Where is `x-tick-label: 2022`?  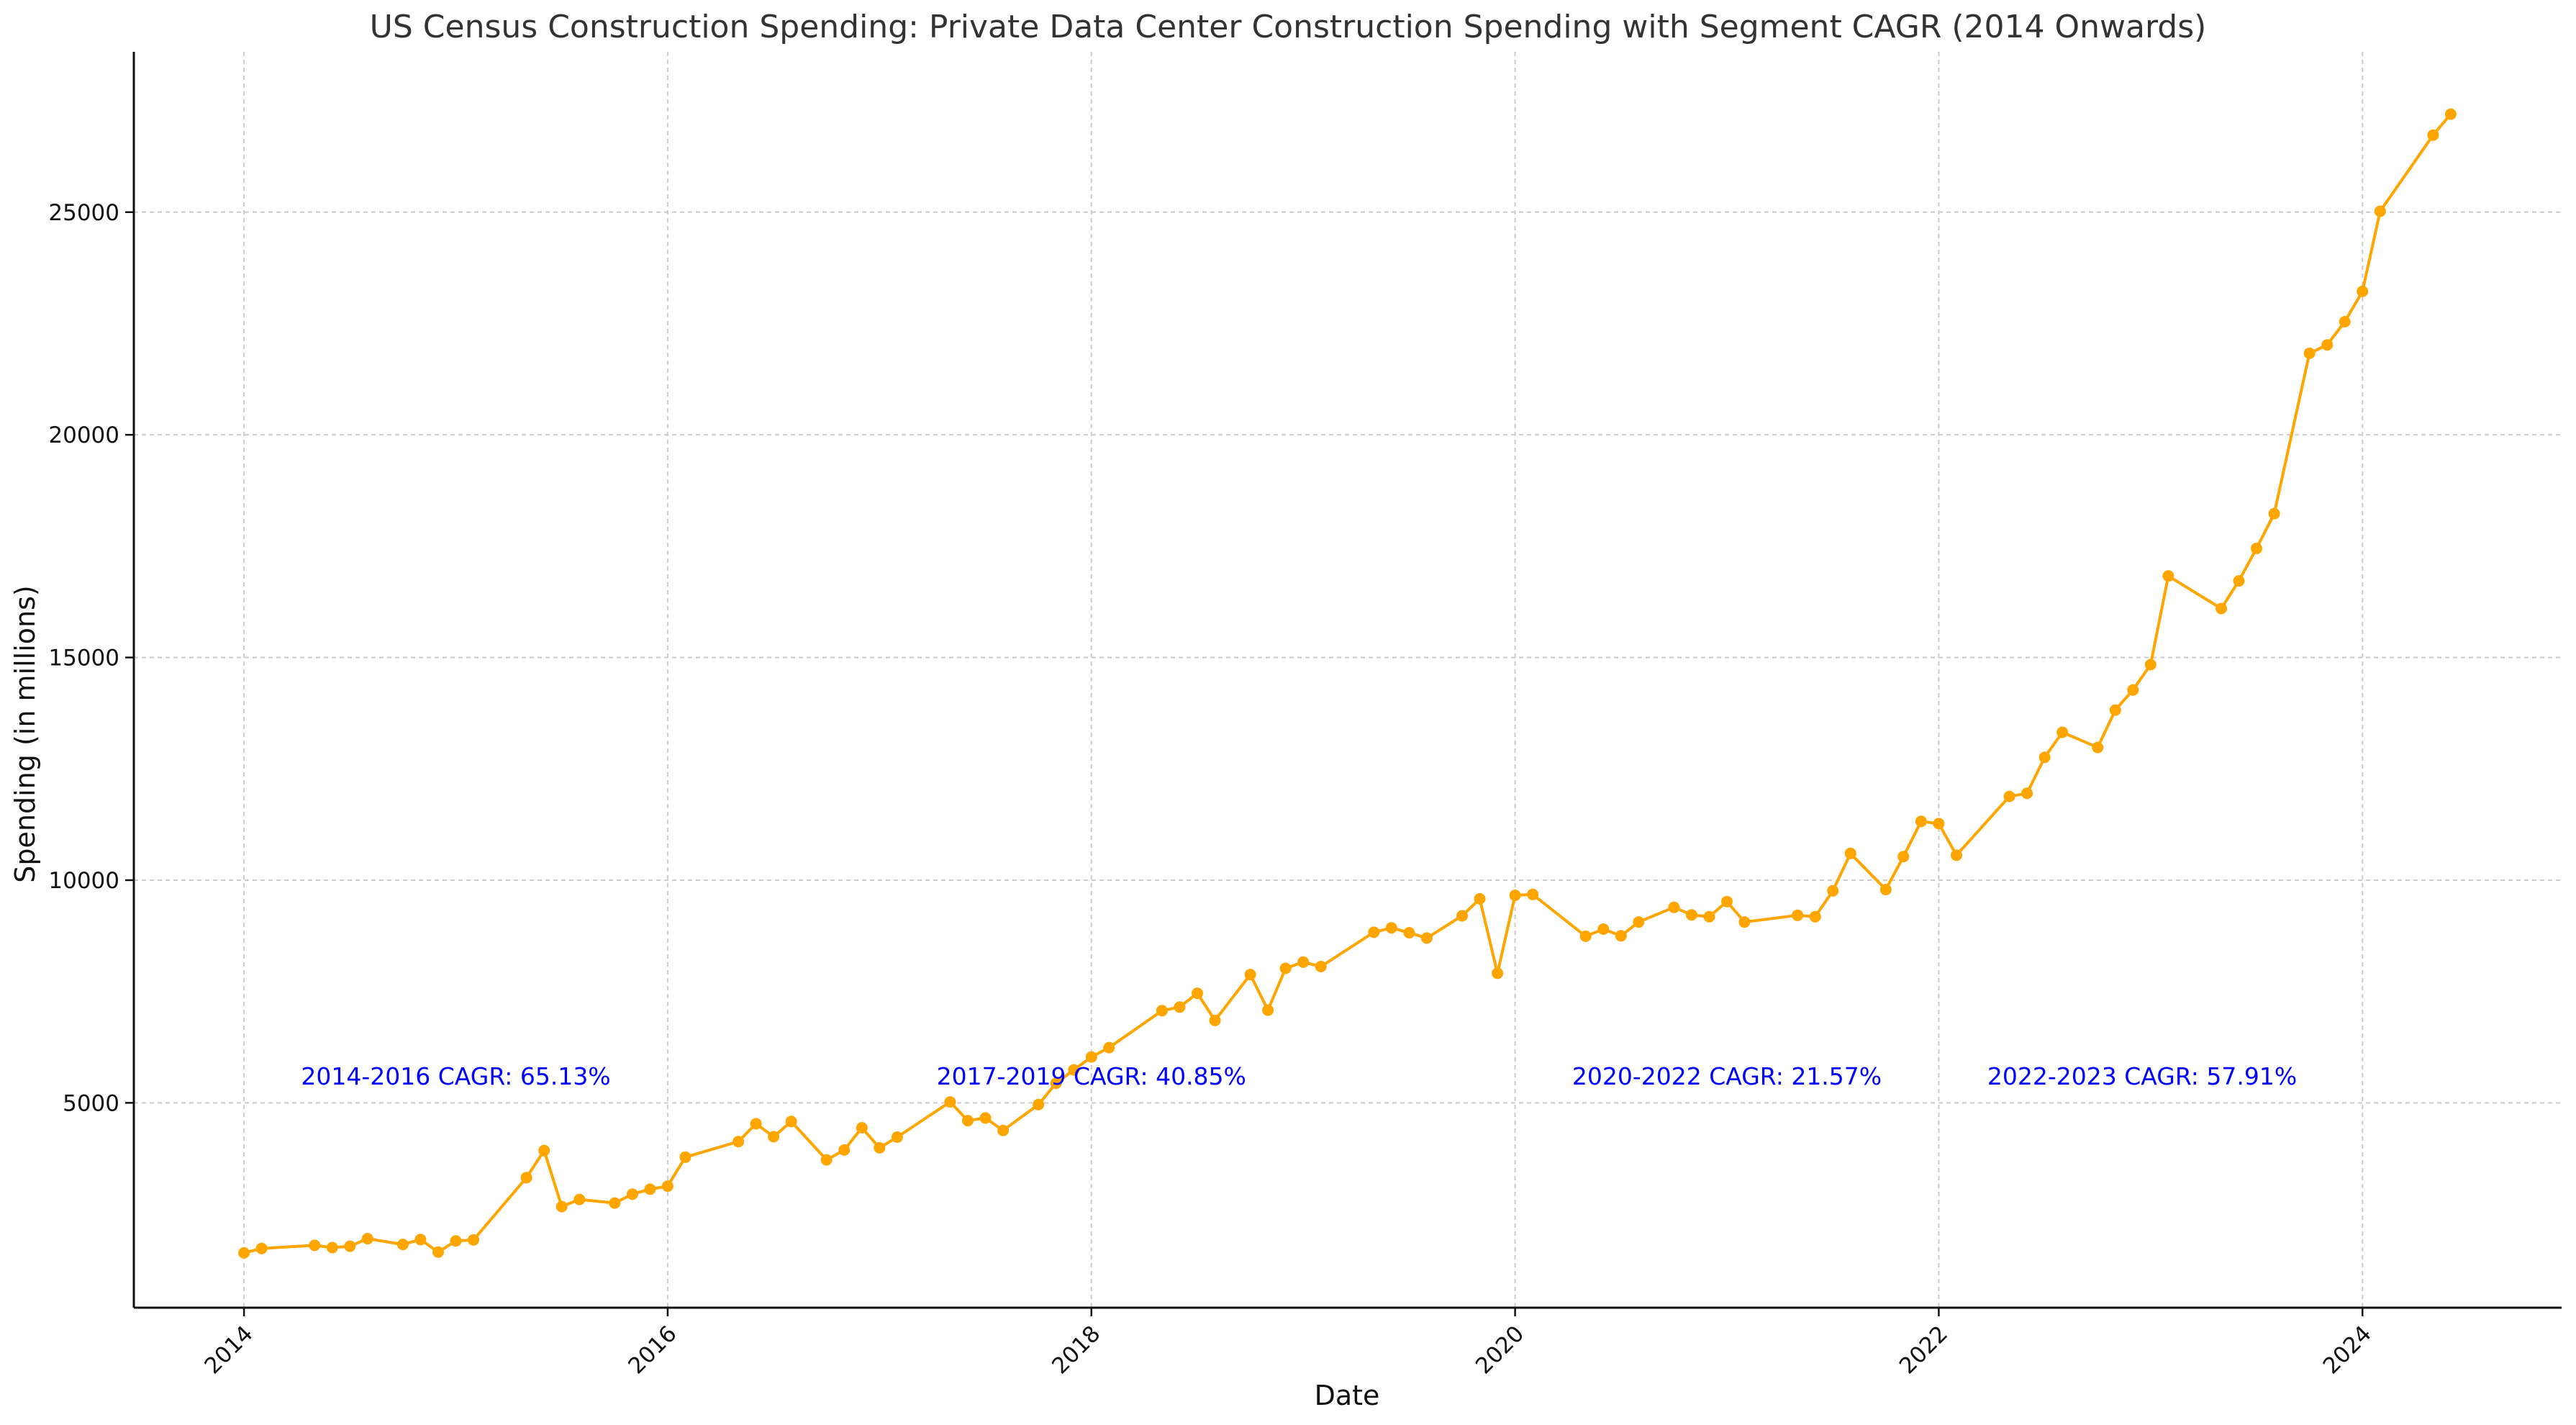
x-tick-label: 2022 is located at coordinates (1924, 1350).